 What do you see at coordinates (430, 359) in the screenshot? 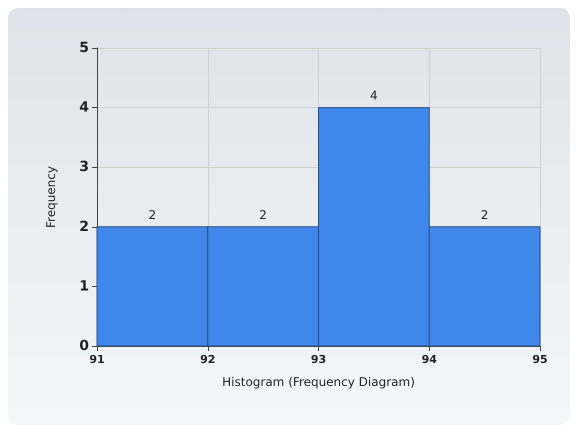
I see `x-tick-label: 94` at bounding box center [430, 359].